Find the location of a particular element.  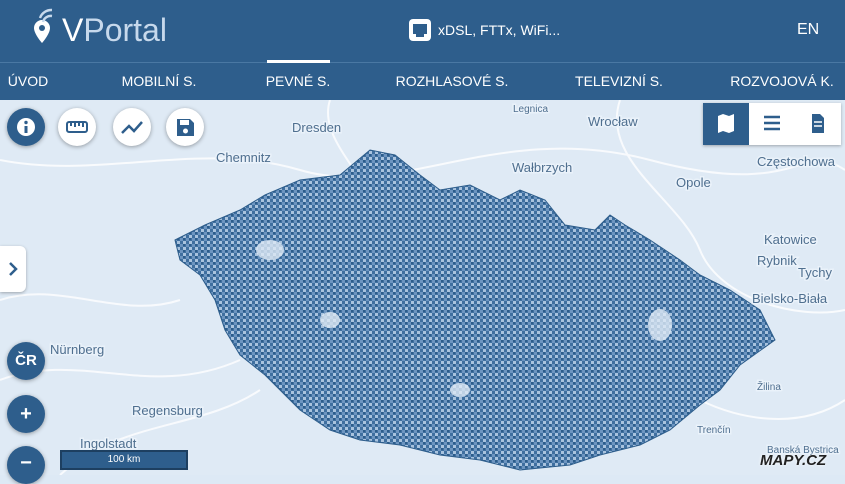

nav-item: ÚVOD is located at coordinates (28, 81).